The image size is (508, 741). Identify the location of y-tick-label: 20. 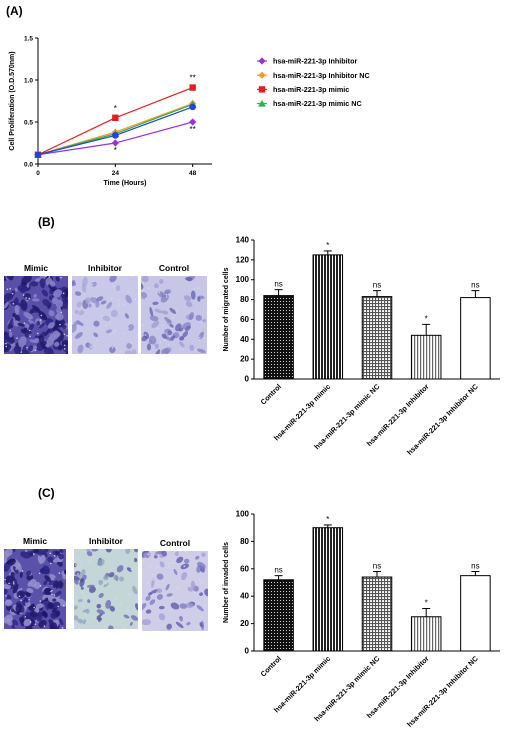
(244, 359).